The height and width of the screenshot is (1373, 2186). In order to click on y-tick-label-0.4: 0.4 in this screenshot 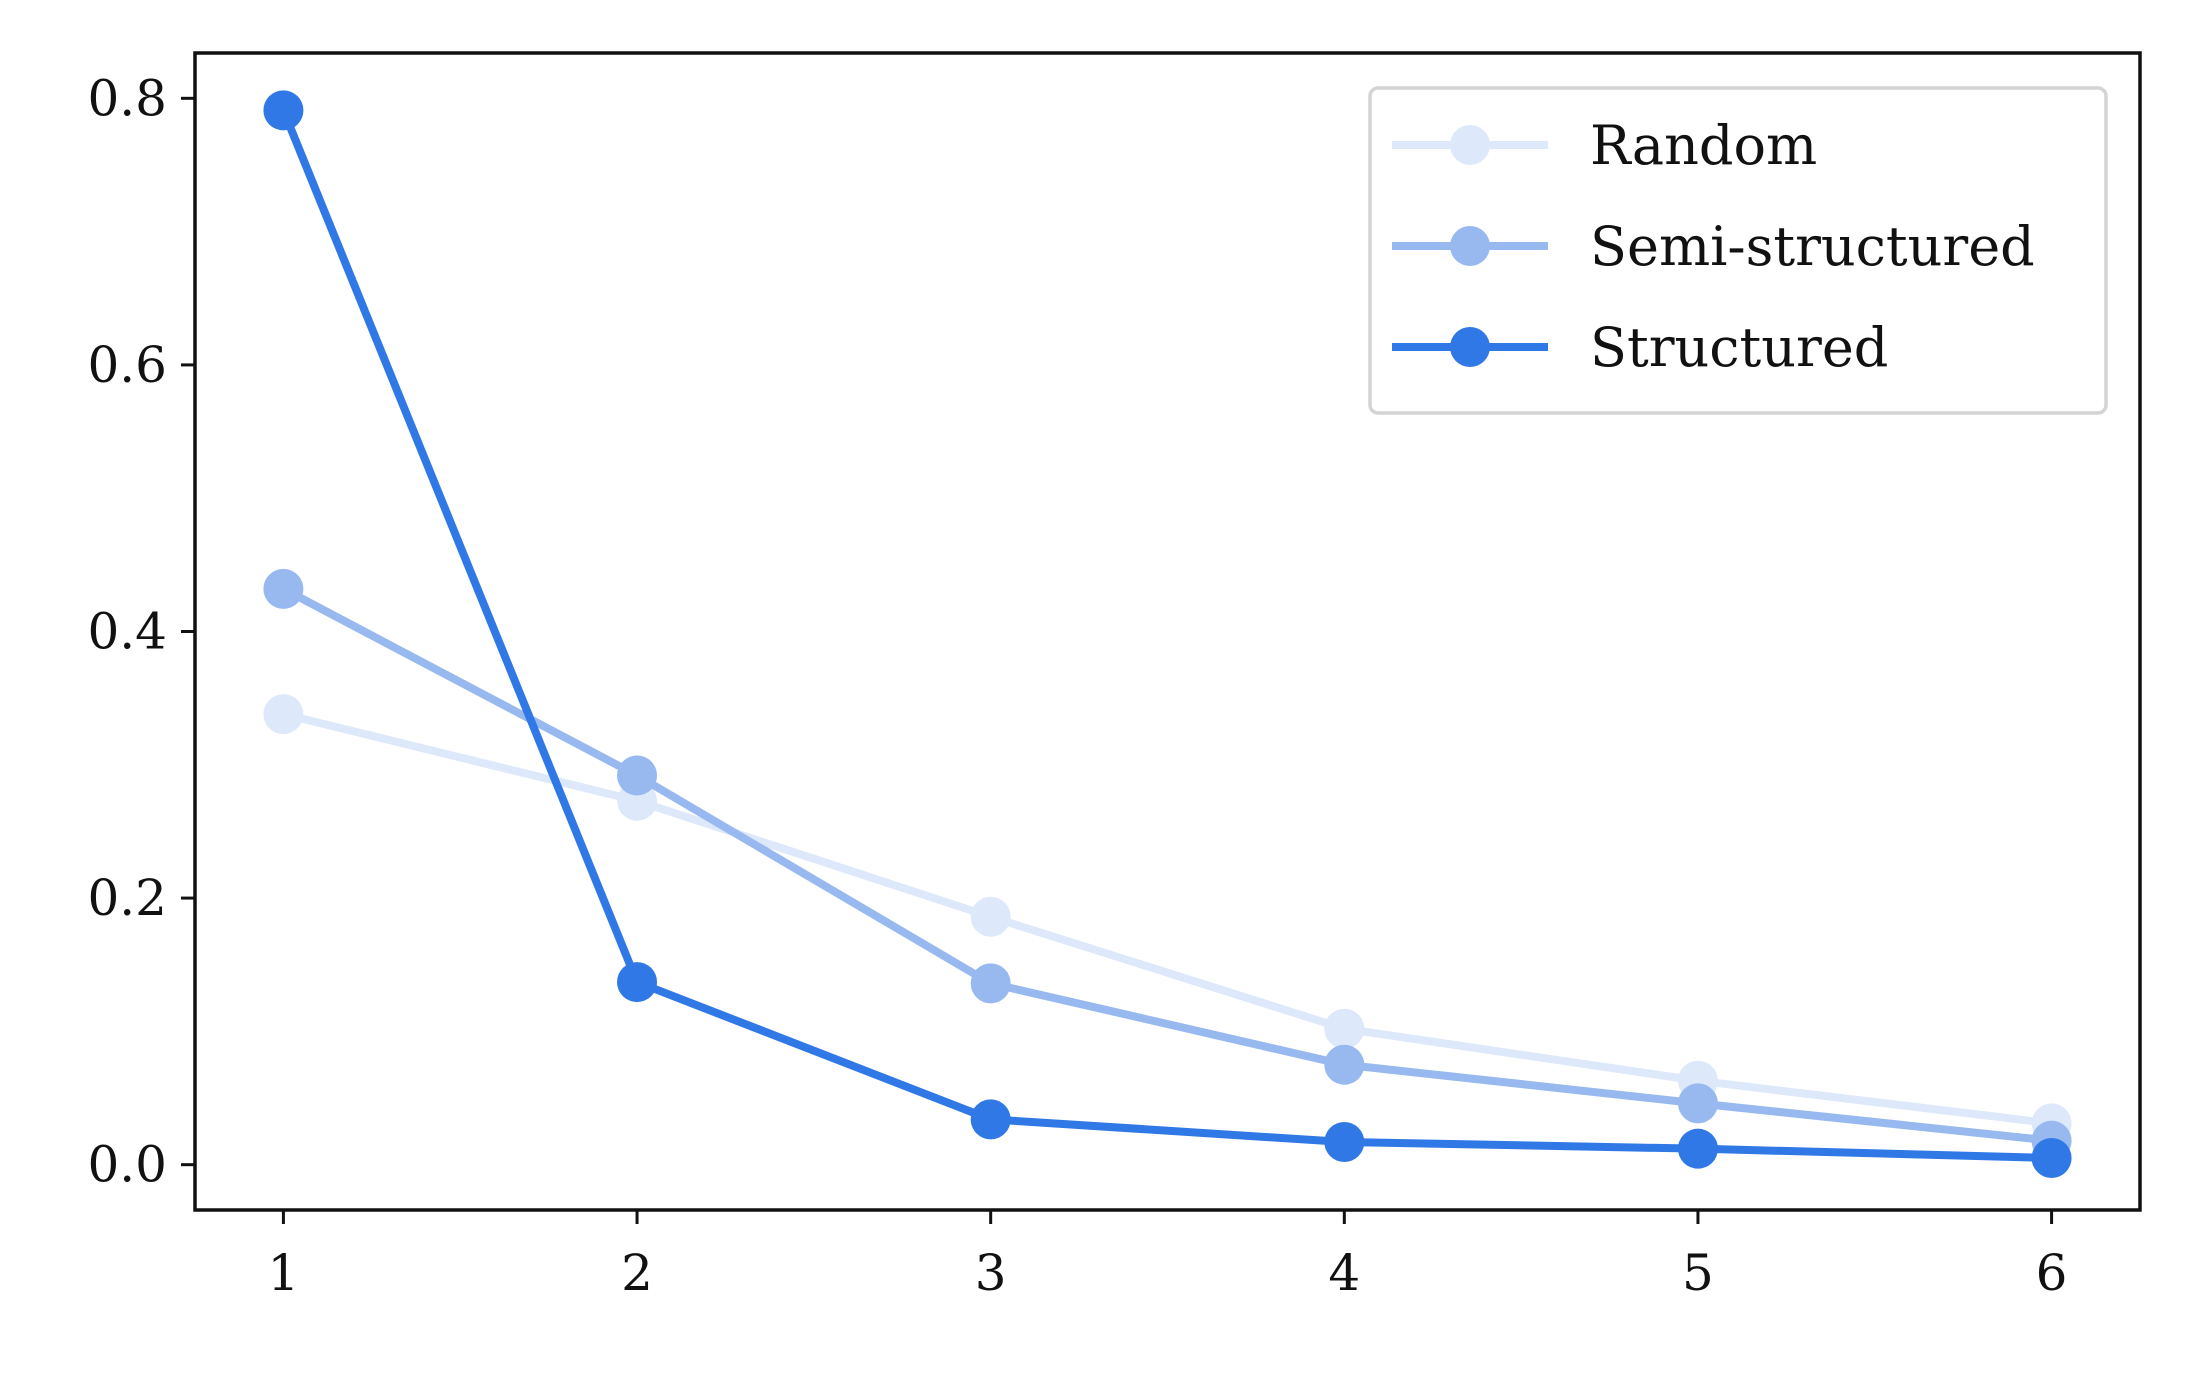, I will do `click(127, 632)`.